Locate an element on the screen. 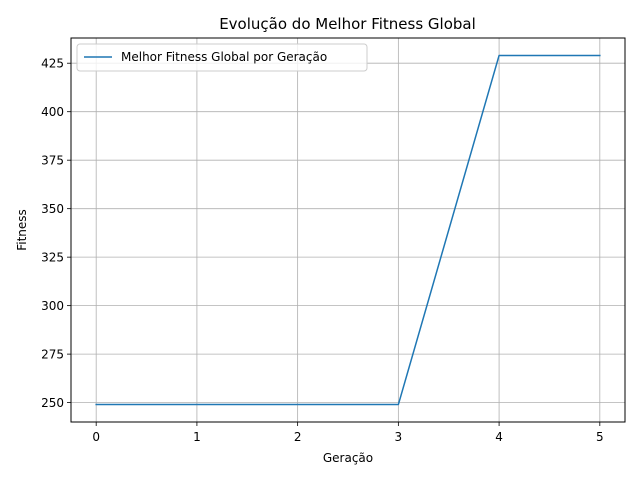  x-tick-label: 4 is located at coordinates (499, 437).